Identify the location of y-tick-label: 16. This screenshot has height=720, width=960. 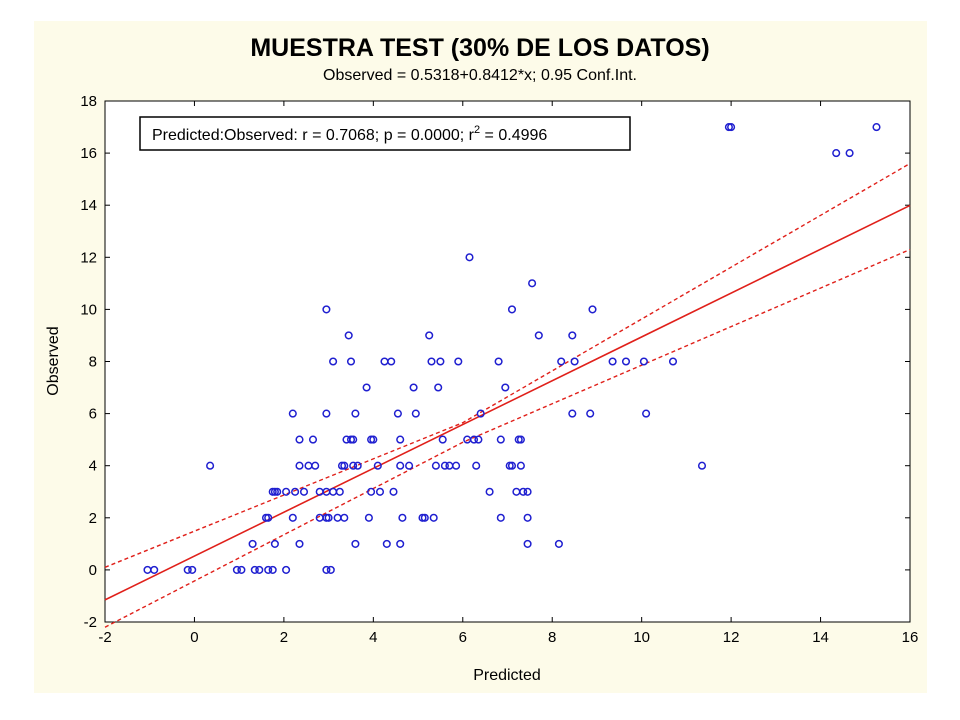
(88, 153).